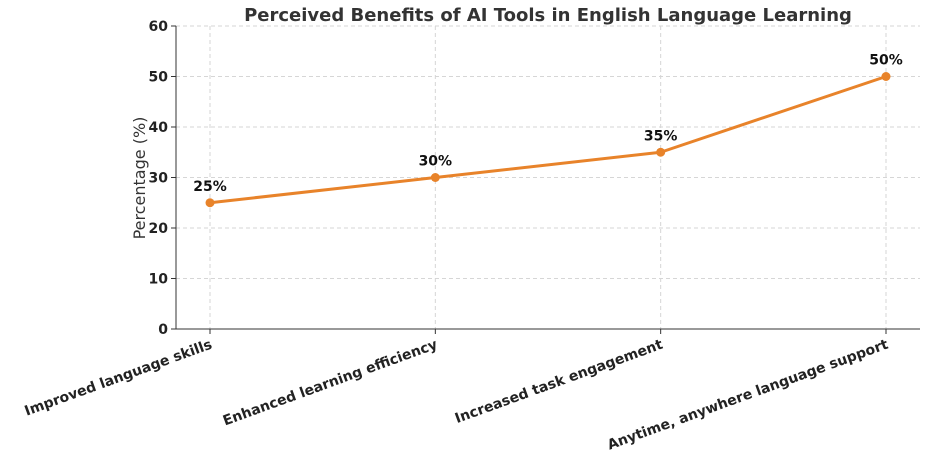  What do you see at coordinates (886, 61) in the screenshot?
I see `data-label: 50%` at bounding box center [886, 61].